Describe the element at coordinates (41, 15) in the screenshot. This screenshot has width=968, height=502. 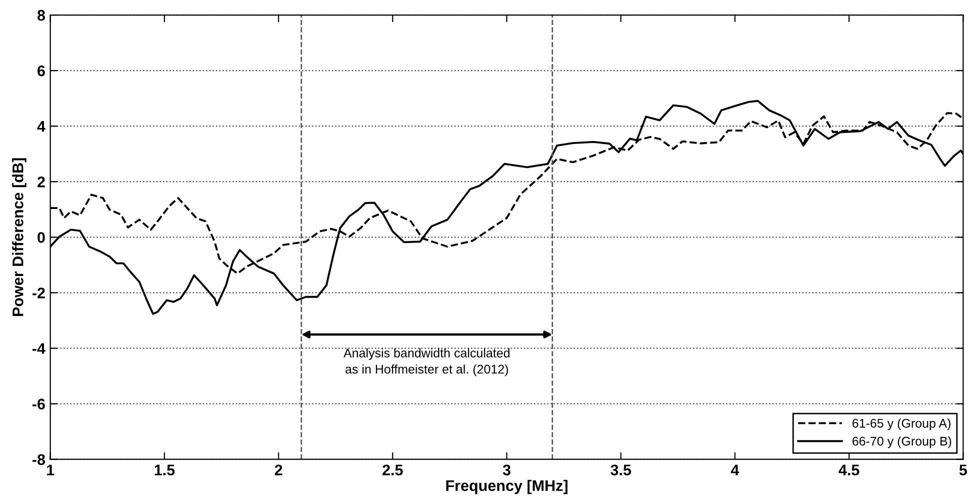
I see `y-tick-label: 8` at that location.